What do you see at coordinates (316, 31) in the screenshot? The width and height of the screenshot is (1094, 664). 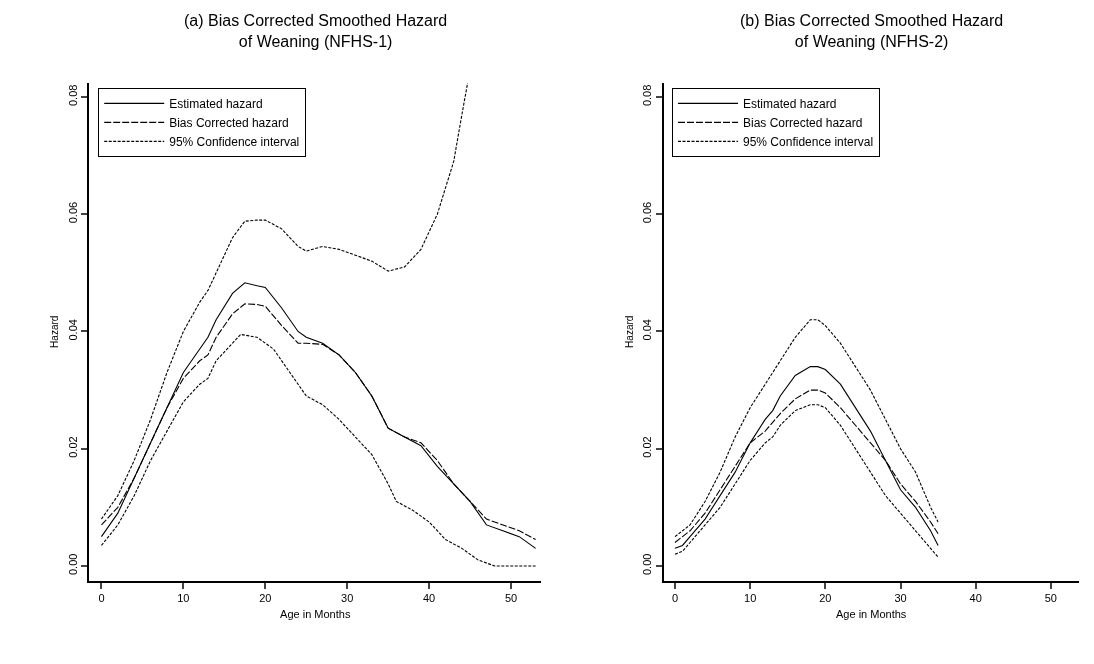 I see `chart-title: (a) Bias Corrected Smoothed Hazard of Weaning (NFHS-1)` at bounding box center [316, 31].